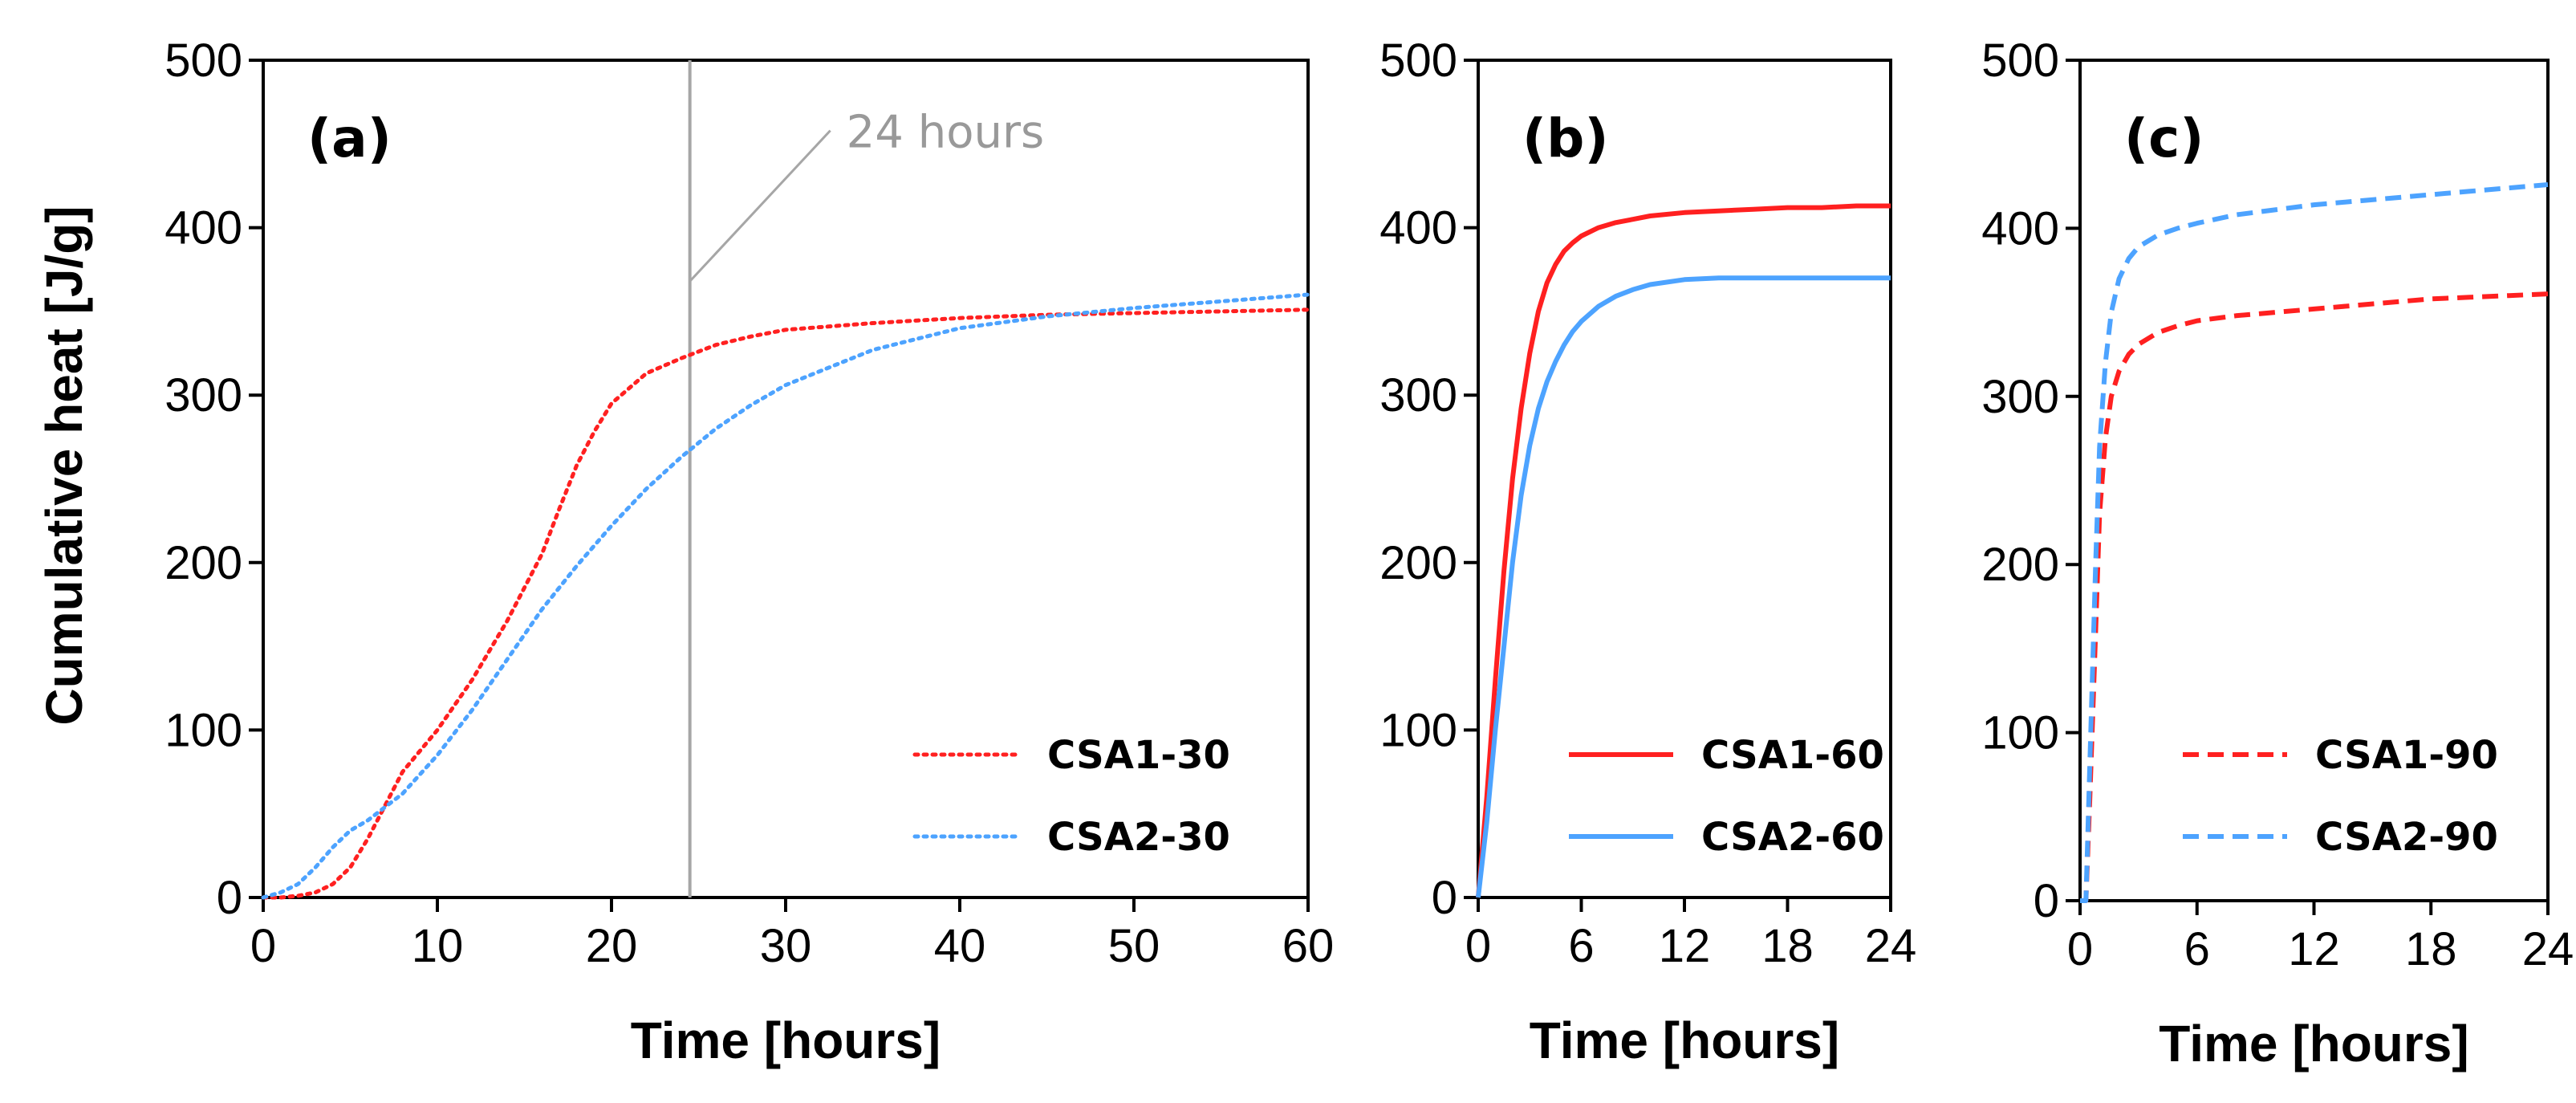  I want to click on panel-b-ytick-label: 200, so click(1418, 563).